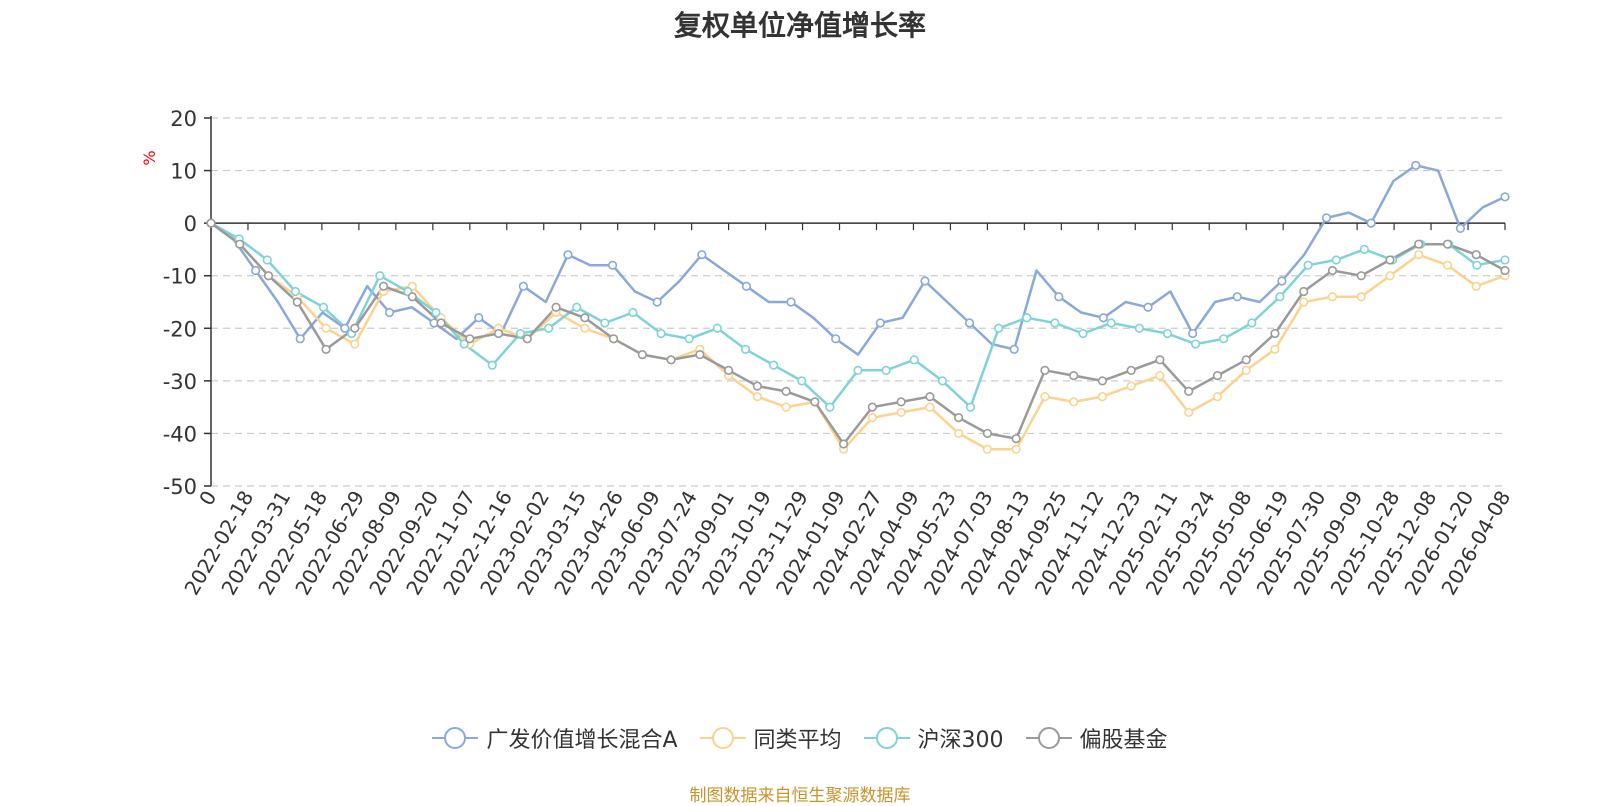 The image size is (1600, 806). I want to click on legend-label: 沪深300, so click(960, 740).